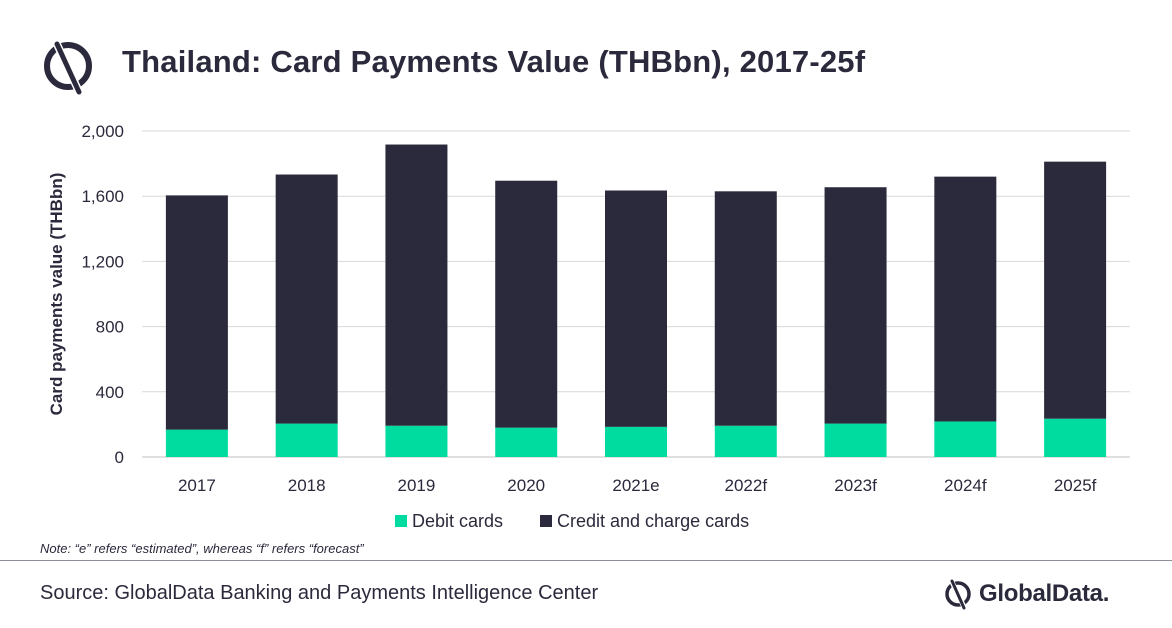 Image resolution: width=1172 pixels, height=628 pixels. Describe the element at coordinates (417, 485) in the screenshot. I see `x-tick-label: 2019` at that location.